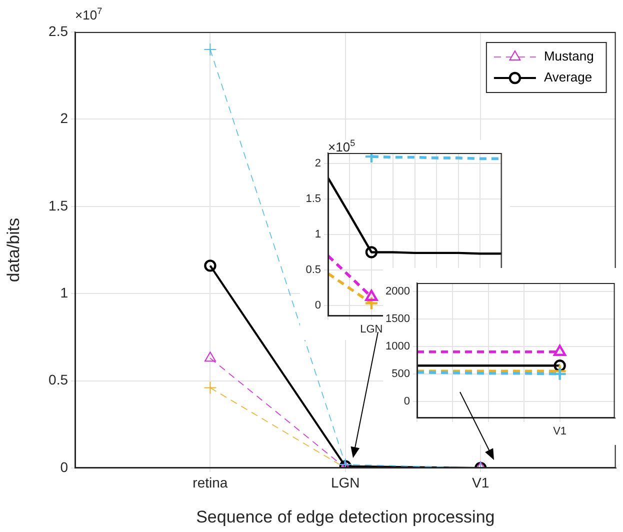 This screenshot has height=532, width=623. Describe the element at coordinates (568, 77) in the screenshot. I see `legend-label: Average` at that location.